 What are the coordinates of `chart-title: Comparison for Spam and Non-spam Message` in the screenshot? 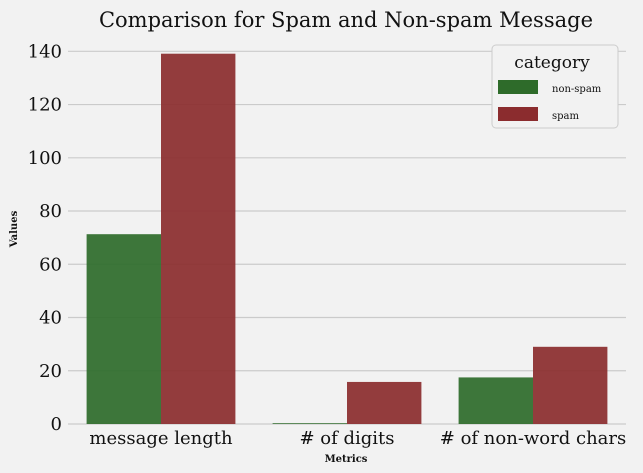 It's located at (346, 20).